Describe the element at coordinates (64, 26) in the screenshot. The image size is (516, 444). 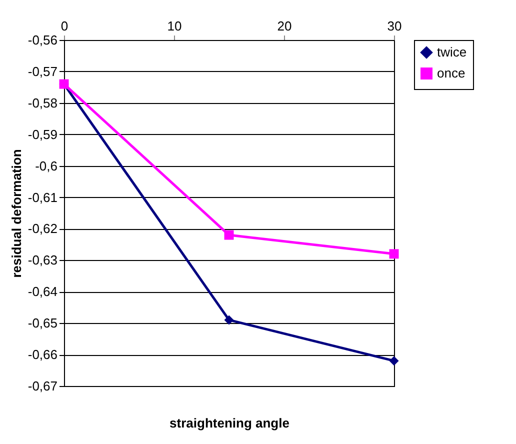
I see `x-tick-label: 0` at that location.